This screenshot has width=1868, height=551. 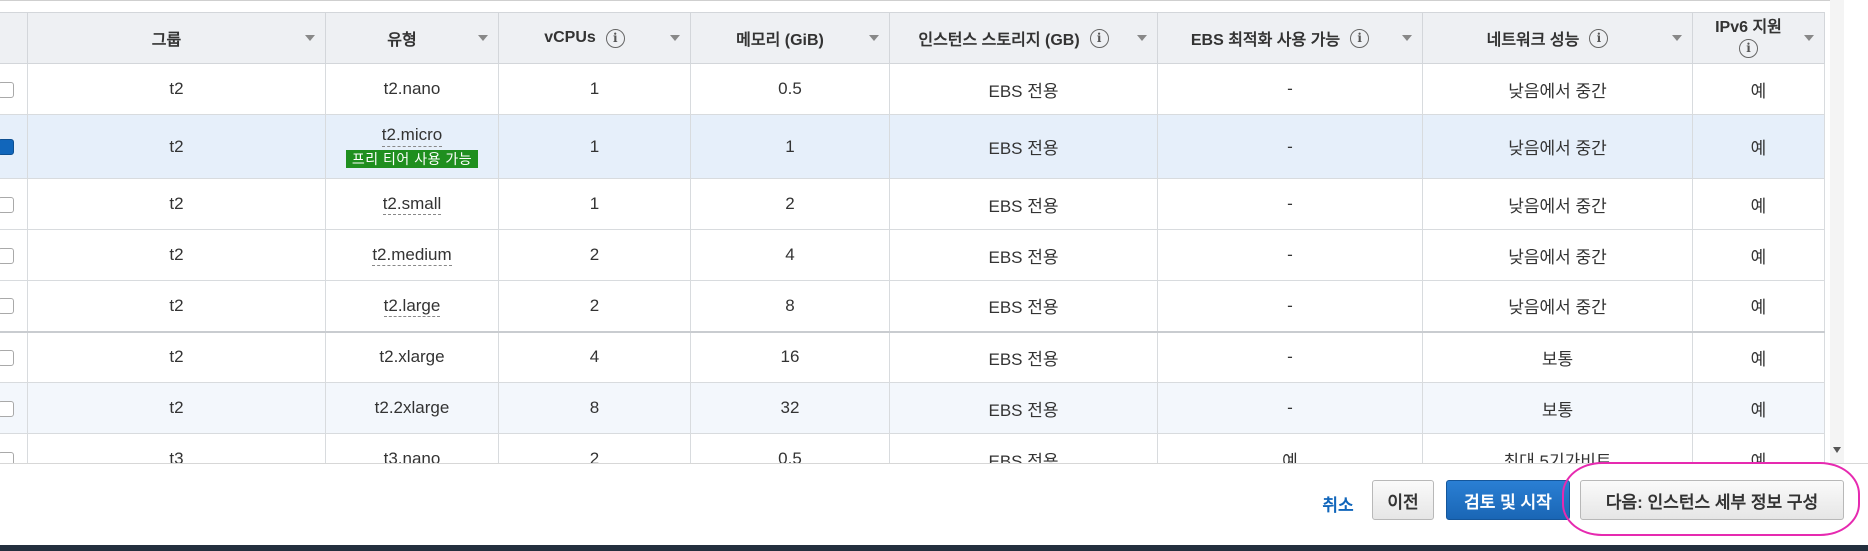 What do you see at coordinates (912, 448) in the screenshot?
I see `table-row: t3 t3.nano 2 0.5 EBS 전용 예 최대 5기가비트 예` at bounding box center [912, 448].